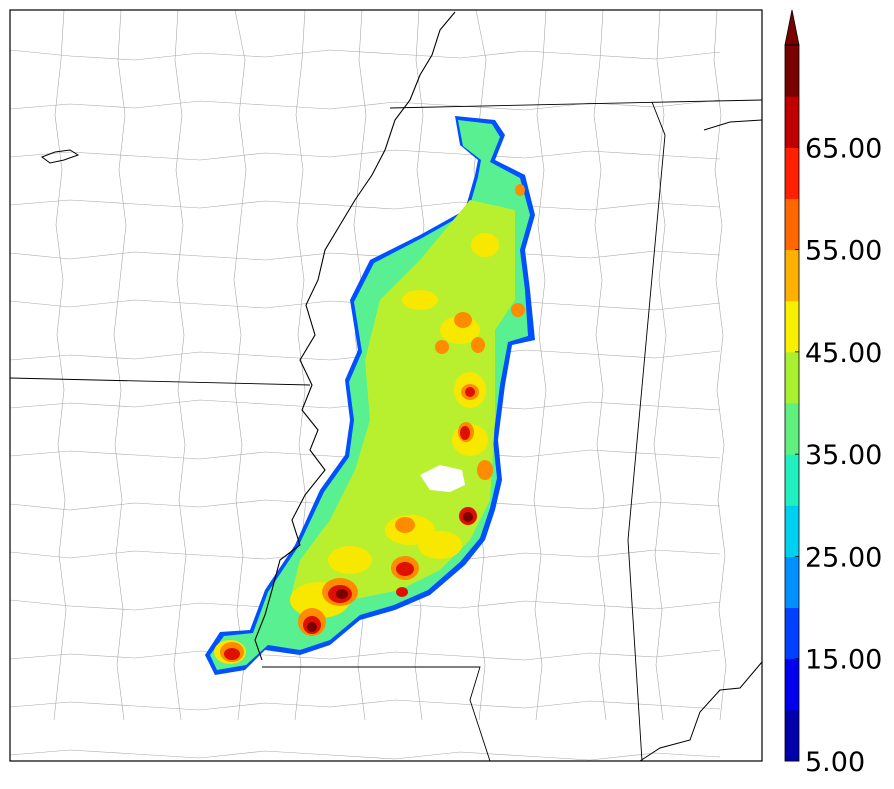  What do you see at coordinates (843, 660) in the screenshot?
I see `colorbar-tick-label: 15.00` at bounding box center [843, 660].